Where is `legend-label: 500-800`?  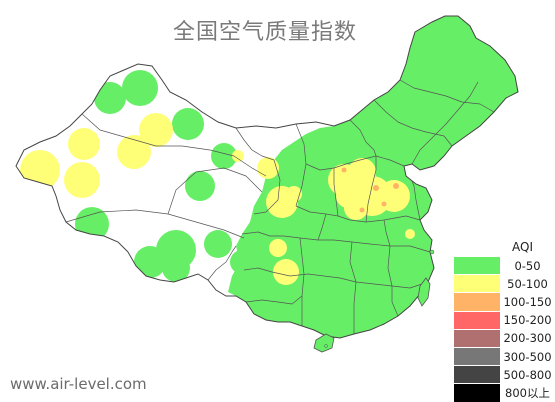
legend-label: 500-800 is located at coordinates (527, 374).